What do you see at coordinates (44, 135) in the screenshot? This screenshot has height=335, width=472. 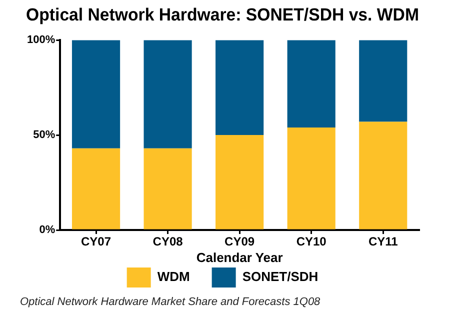 I see `y-tick-label: 50%` at bounding box center [44, 135].